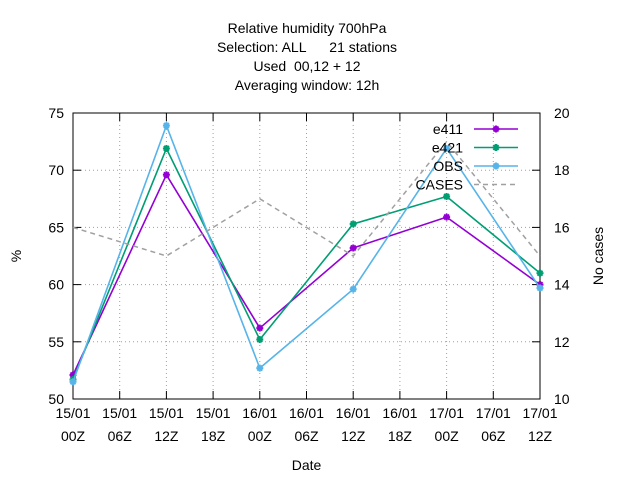 The height and width of the screenshot is (485, 640). Describe the element at coordinates (56, 285) in the screenshot. I see `y-tick-label: 60` at that location.